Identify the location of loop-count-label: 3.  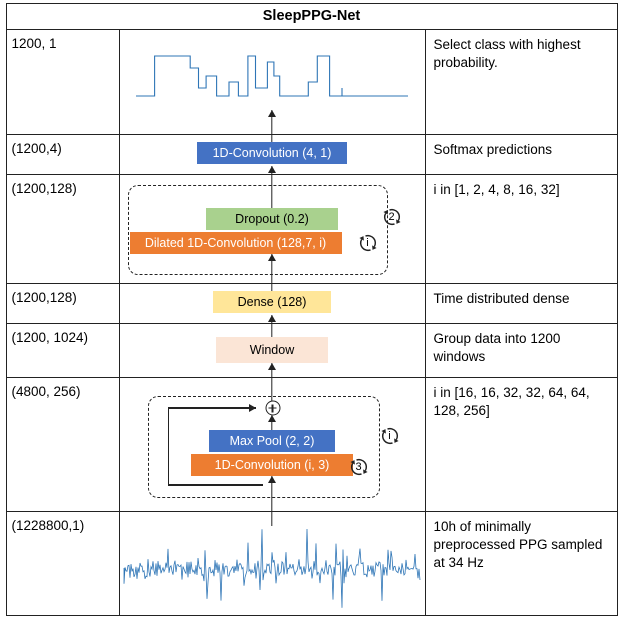
(358, 467).